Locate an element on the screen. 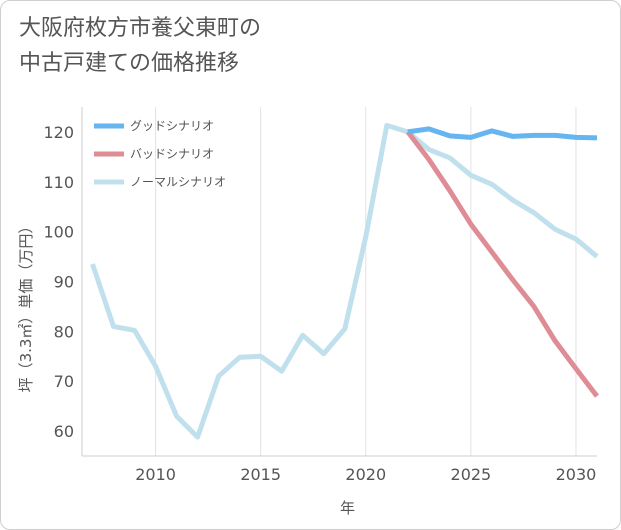 This screenshot has height=530, width=621. y-tick-label: 120 is located at coordinates (58, 132).